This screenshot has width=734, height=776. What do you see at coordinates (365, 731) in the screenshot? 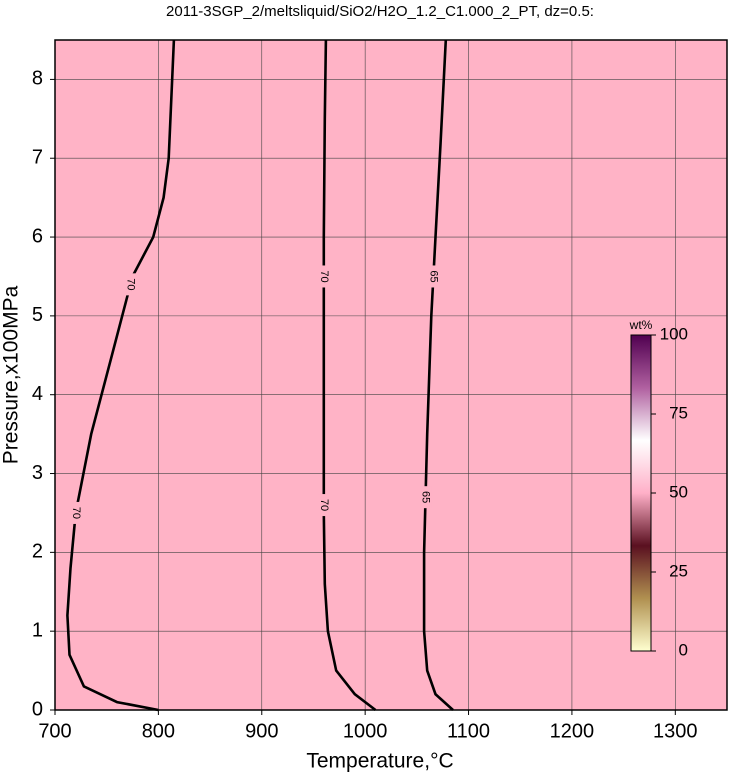
I see `x-tick-label: 1000` at bounding box center [365, 731].